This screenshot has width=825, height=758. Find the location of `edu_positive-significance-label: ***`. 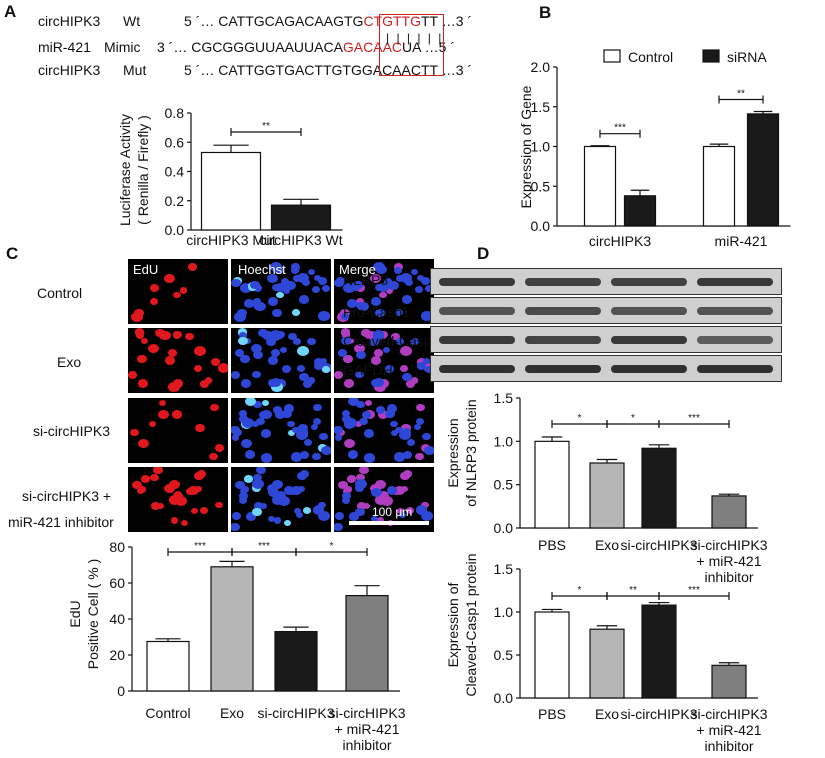

edu_positive-significance-label: *** is located at coordinates (200, 546).